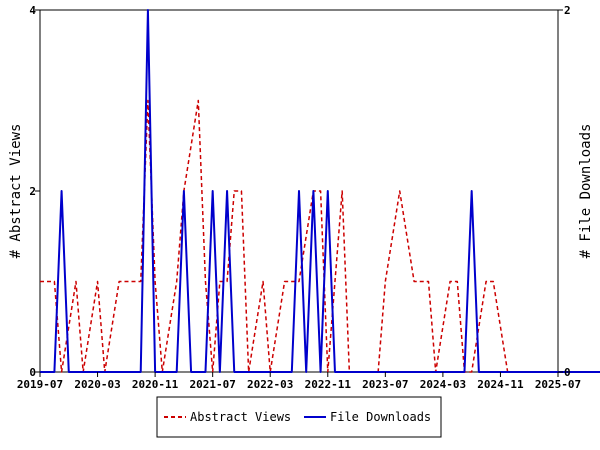  Describe the element at coordinates (567, 372) in the screenshot. I see `y-right-tick-label: 0` at that location.